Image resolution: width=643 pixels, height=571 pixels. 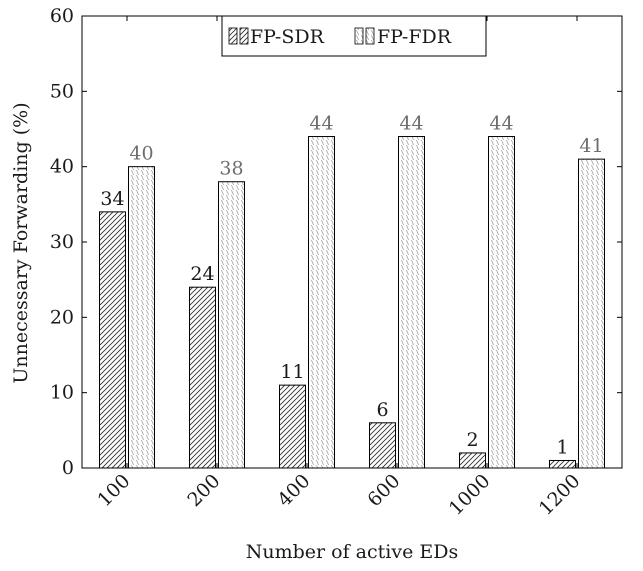 I want to click on legend-label-fp-fdr: FP-FDR, so click(x=414, y=37).